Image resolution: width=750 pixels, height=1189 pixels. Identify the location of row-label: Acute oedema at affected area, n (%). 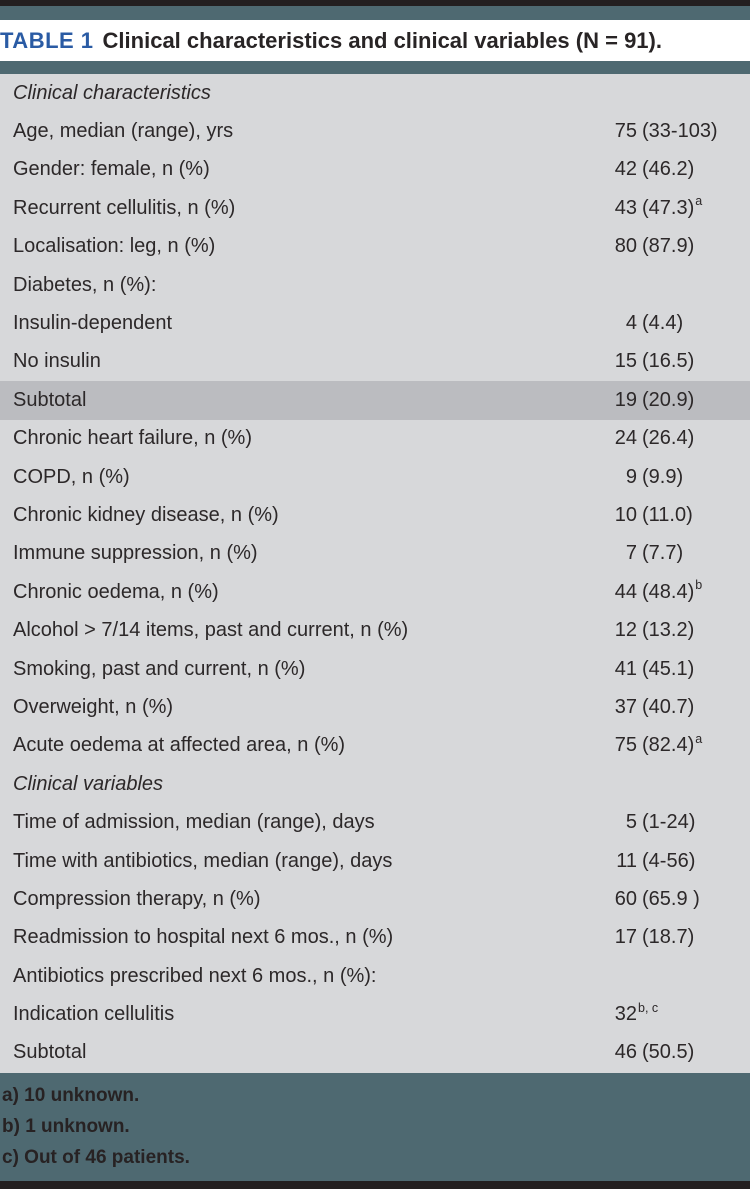
(179, 745).